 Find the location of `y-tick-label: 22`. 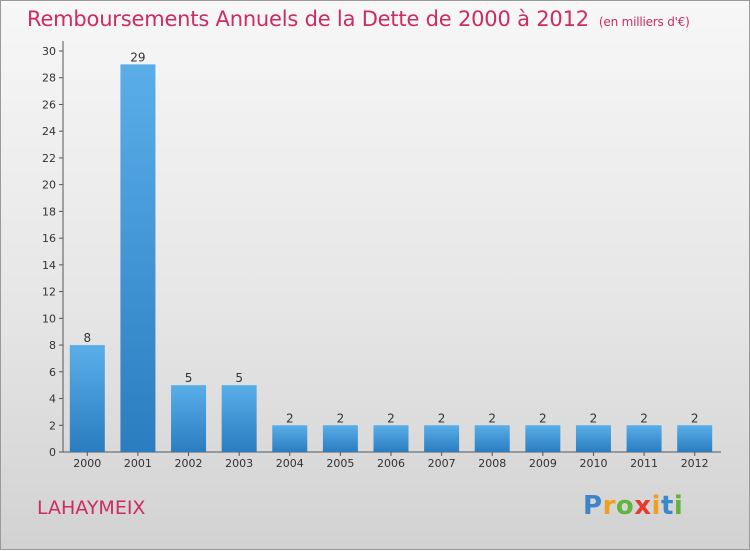

y-tick-label: 22 is located at coordinates (49, 158).